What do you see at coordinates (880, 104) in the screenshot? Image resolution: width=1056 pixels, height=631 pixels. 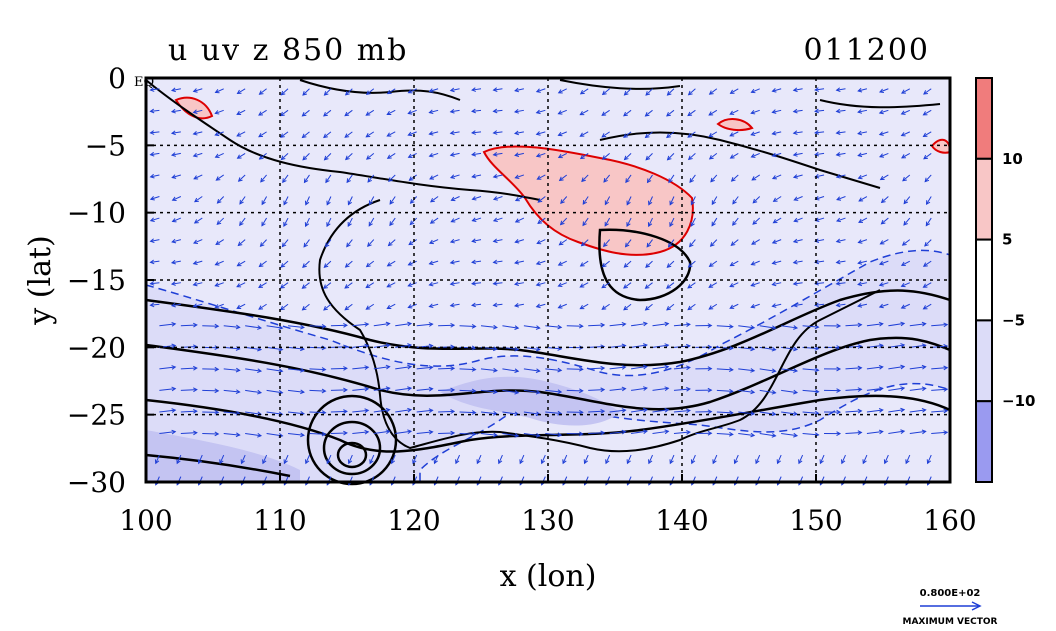 I see `coastline-pacific` at bounding box center [880, 104].